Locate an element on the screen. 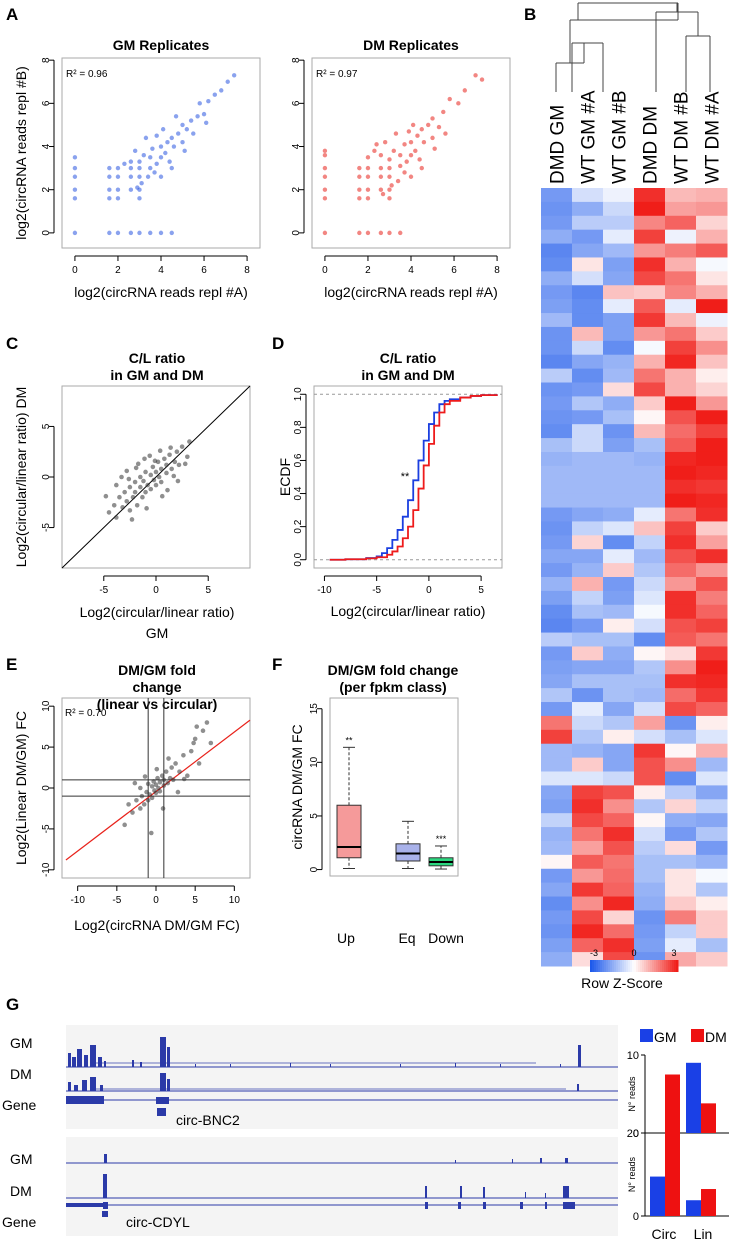  y-tick-label: 4 is located at coordinates (46, 146).